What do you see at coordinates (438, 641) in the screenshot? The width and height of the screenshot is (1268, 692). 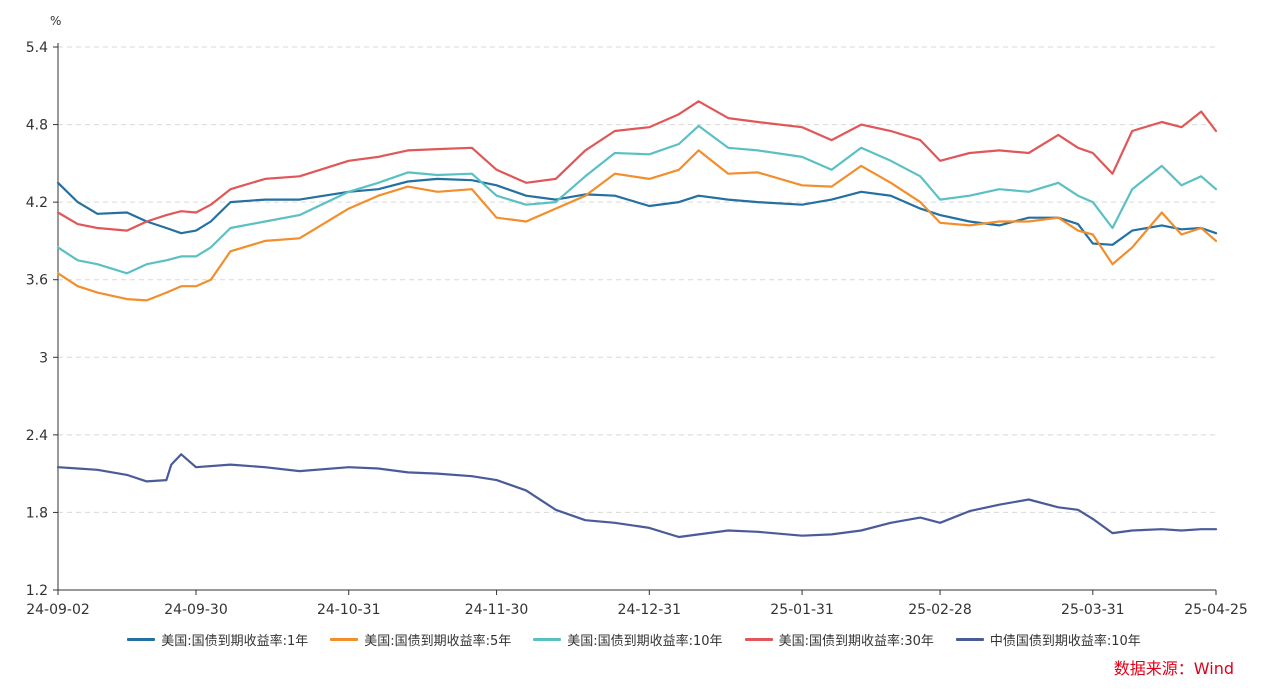 I see `legend-label: 美国:国债到期收益率:5年` at bounding box center [438, 641].